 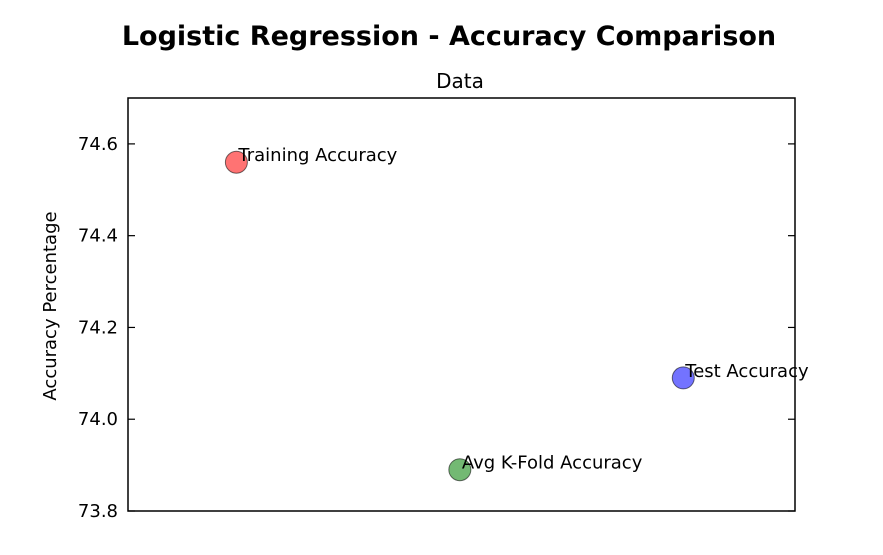 I want to click on y-axis-label: Accuracy Percentage, so click(x=50, y=305).